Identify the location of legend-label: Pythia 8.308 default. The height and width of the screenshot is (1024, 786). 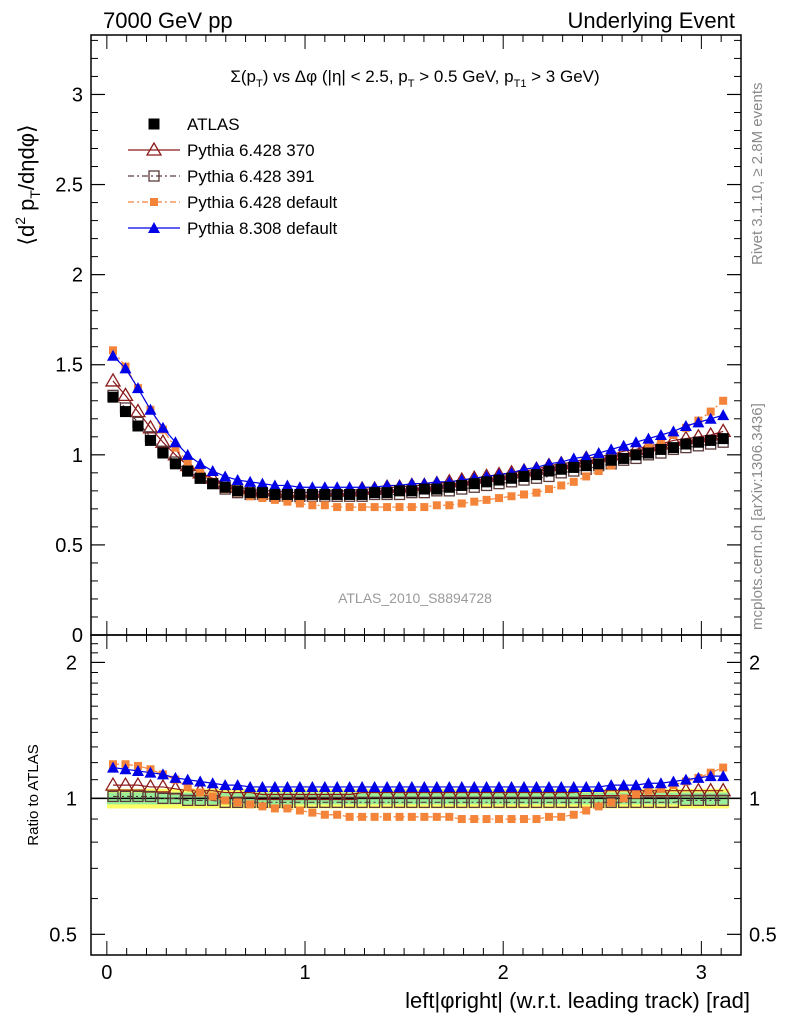
(262, 228).